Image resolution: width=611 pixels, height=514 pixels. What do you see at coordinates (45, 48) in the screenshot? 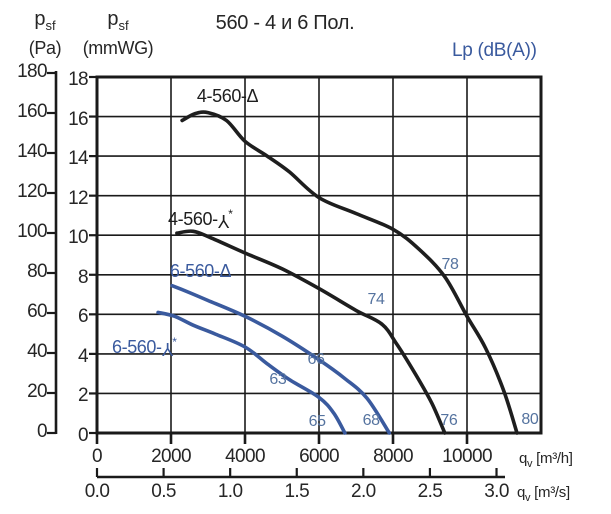
I see `pa-axis-unit: (Pa)` at bounding box center [45, 48].